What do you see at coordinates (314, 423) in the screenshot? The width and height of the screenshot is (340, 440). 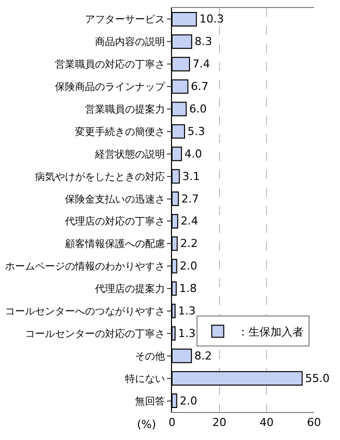 I see `x-tick-label: 60` at bounding box center [314, 423].